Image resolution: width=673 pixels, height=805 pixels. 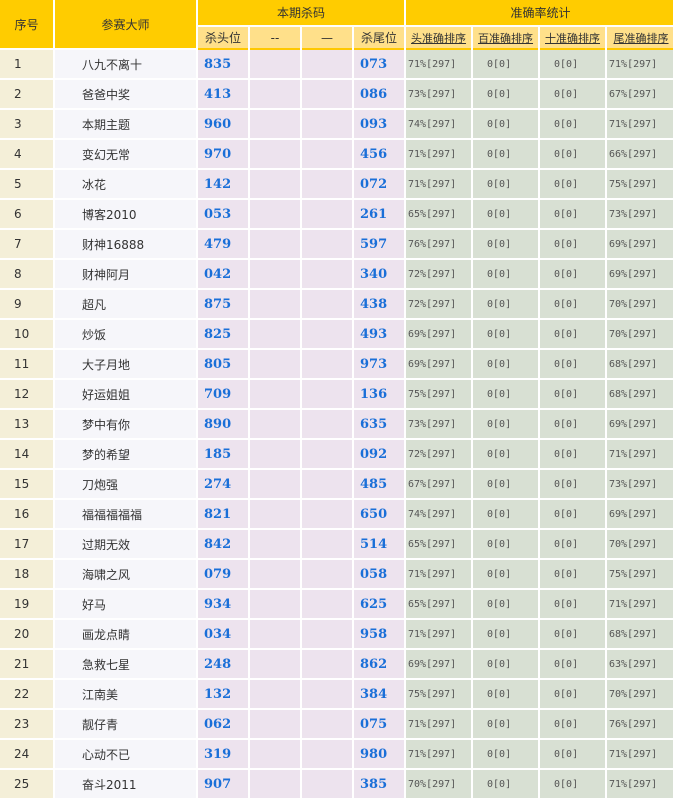 What do you see at coordinates (336, 695) in the screenshot?
I see `table-row: 22 江南美 132 384 75%[297] 0[0] 0[0] 70%[297]` at bounding box center [336, 695].